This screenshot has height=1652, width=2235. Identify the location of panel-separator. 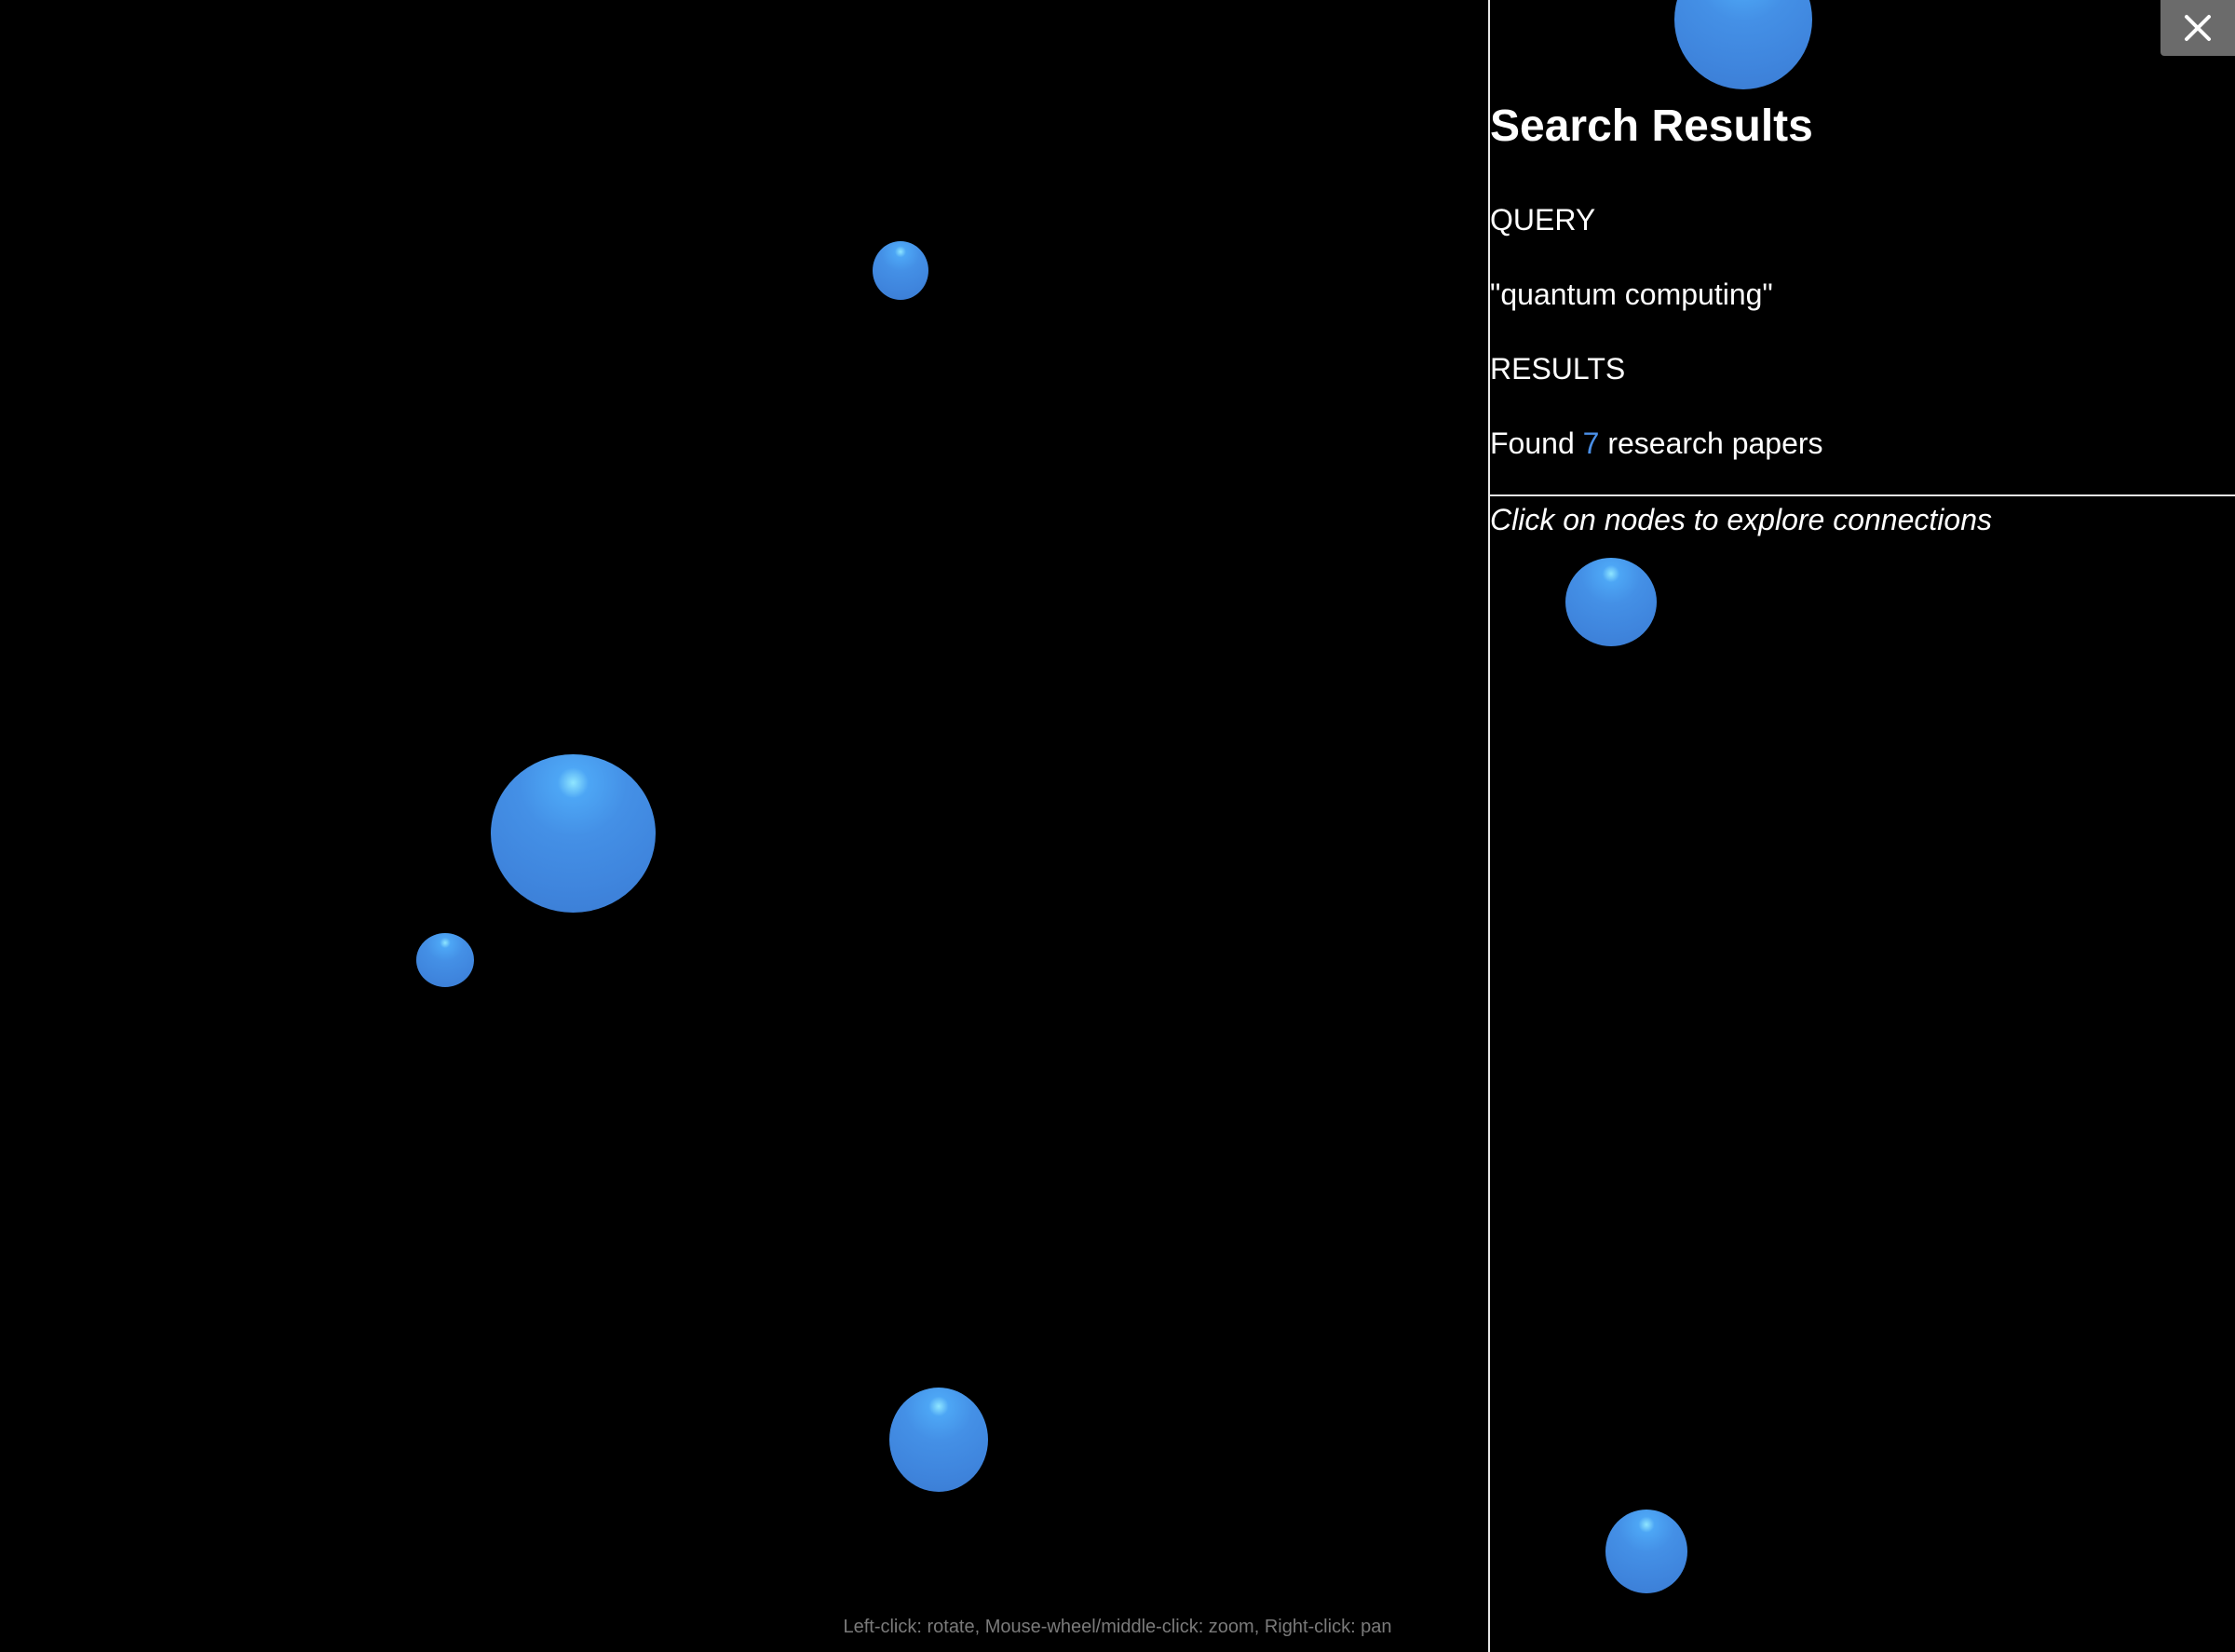
(1862, 495).